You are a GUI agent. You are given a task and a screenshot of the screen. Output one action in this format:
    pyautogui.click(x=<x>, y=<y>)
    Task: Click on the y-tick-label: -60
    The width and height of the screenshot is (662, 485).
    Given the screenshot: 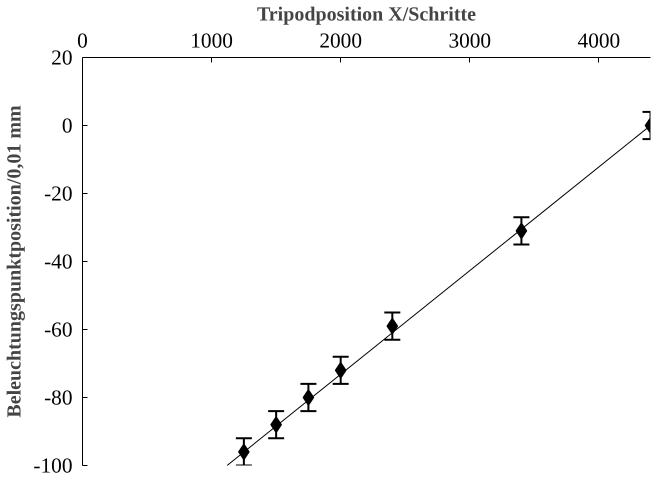 What is the action you would take?
    pyautogui.click(x=58, y=330)
    